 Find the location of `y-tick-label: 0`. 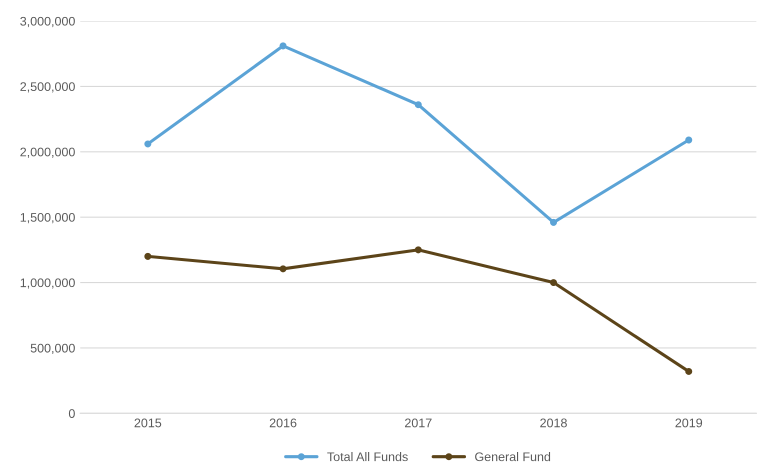

y-tick-label: 0 is located at coordinates (71, 413).